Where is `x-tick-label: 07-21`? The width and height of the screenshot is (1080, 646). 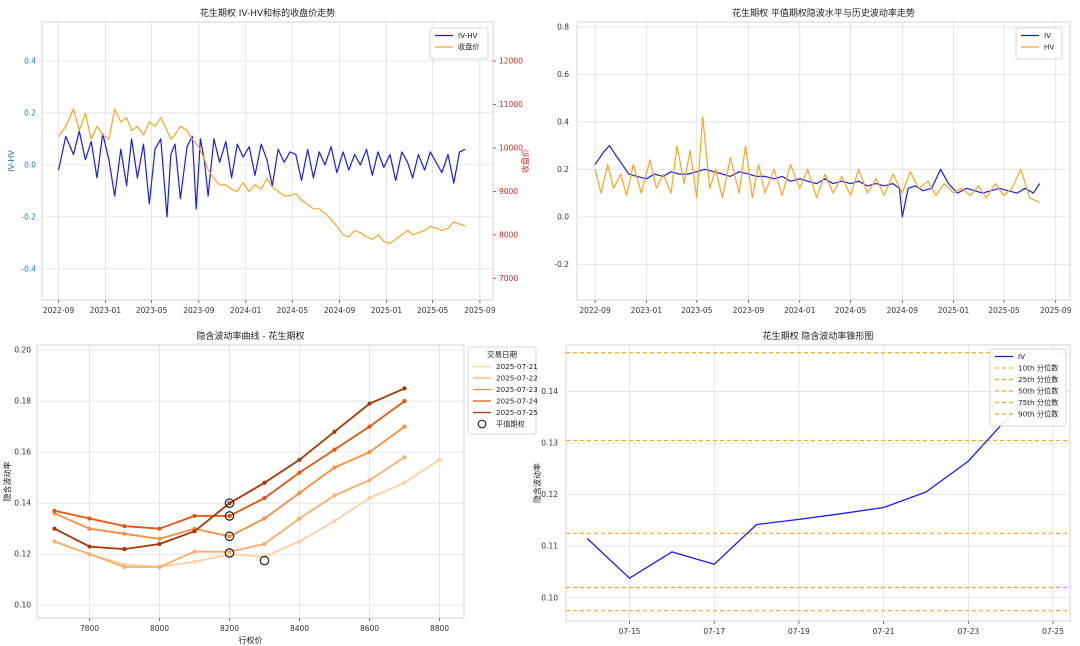 x-tick-label: 07-21 is located at coordinates (884, 631).